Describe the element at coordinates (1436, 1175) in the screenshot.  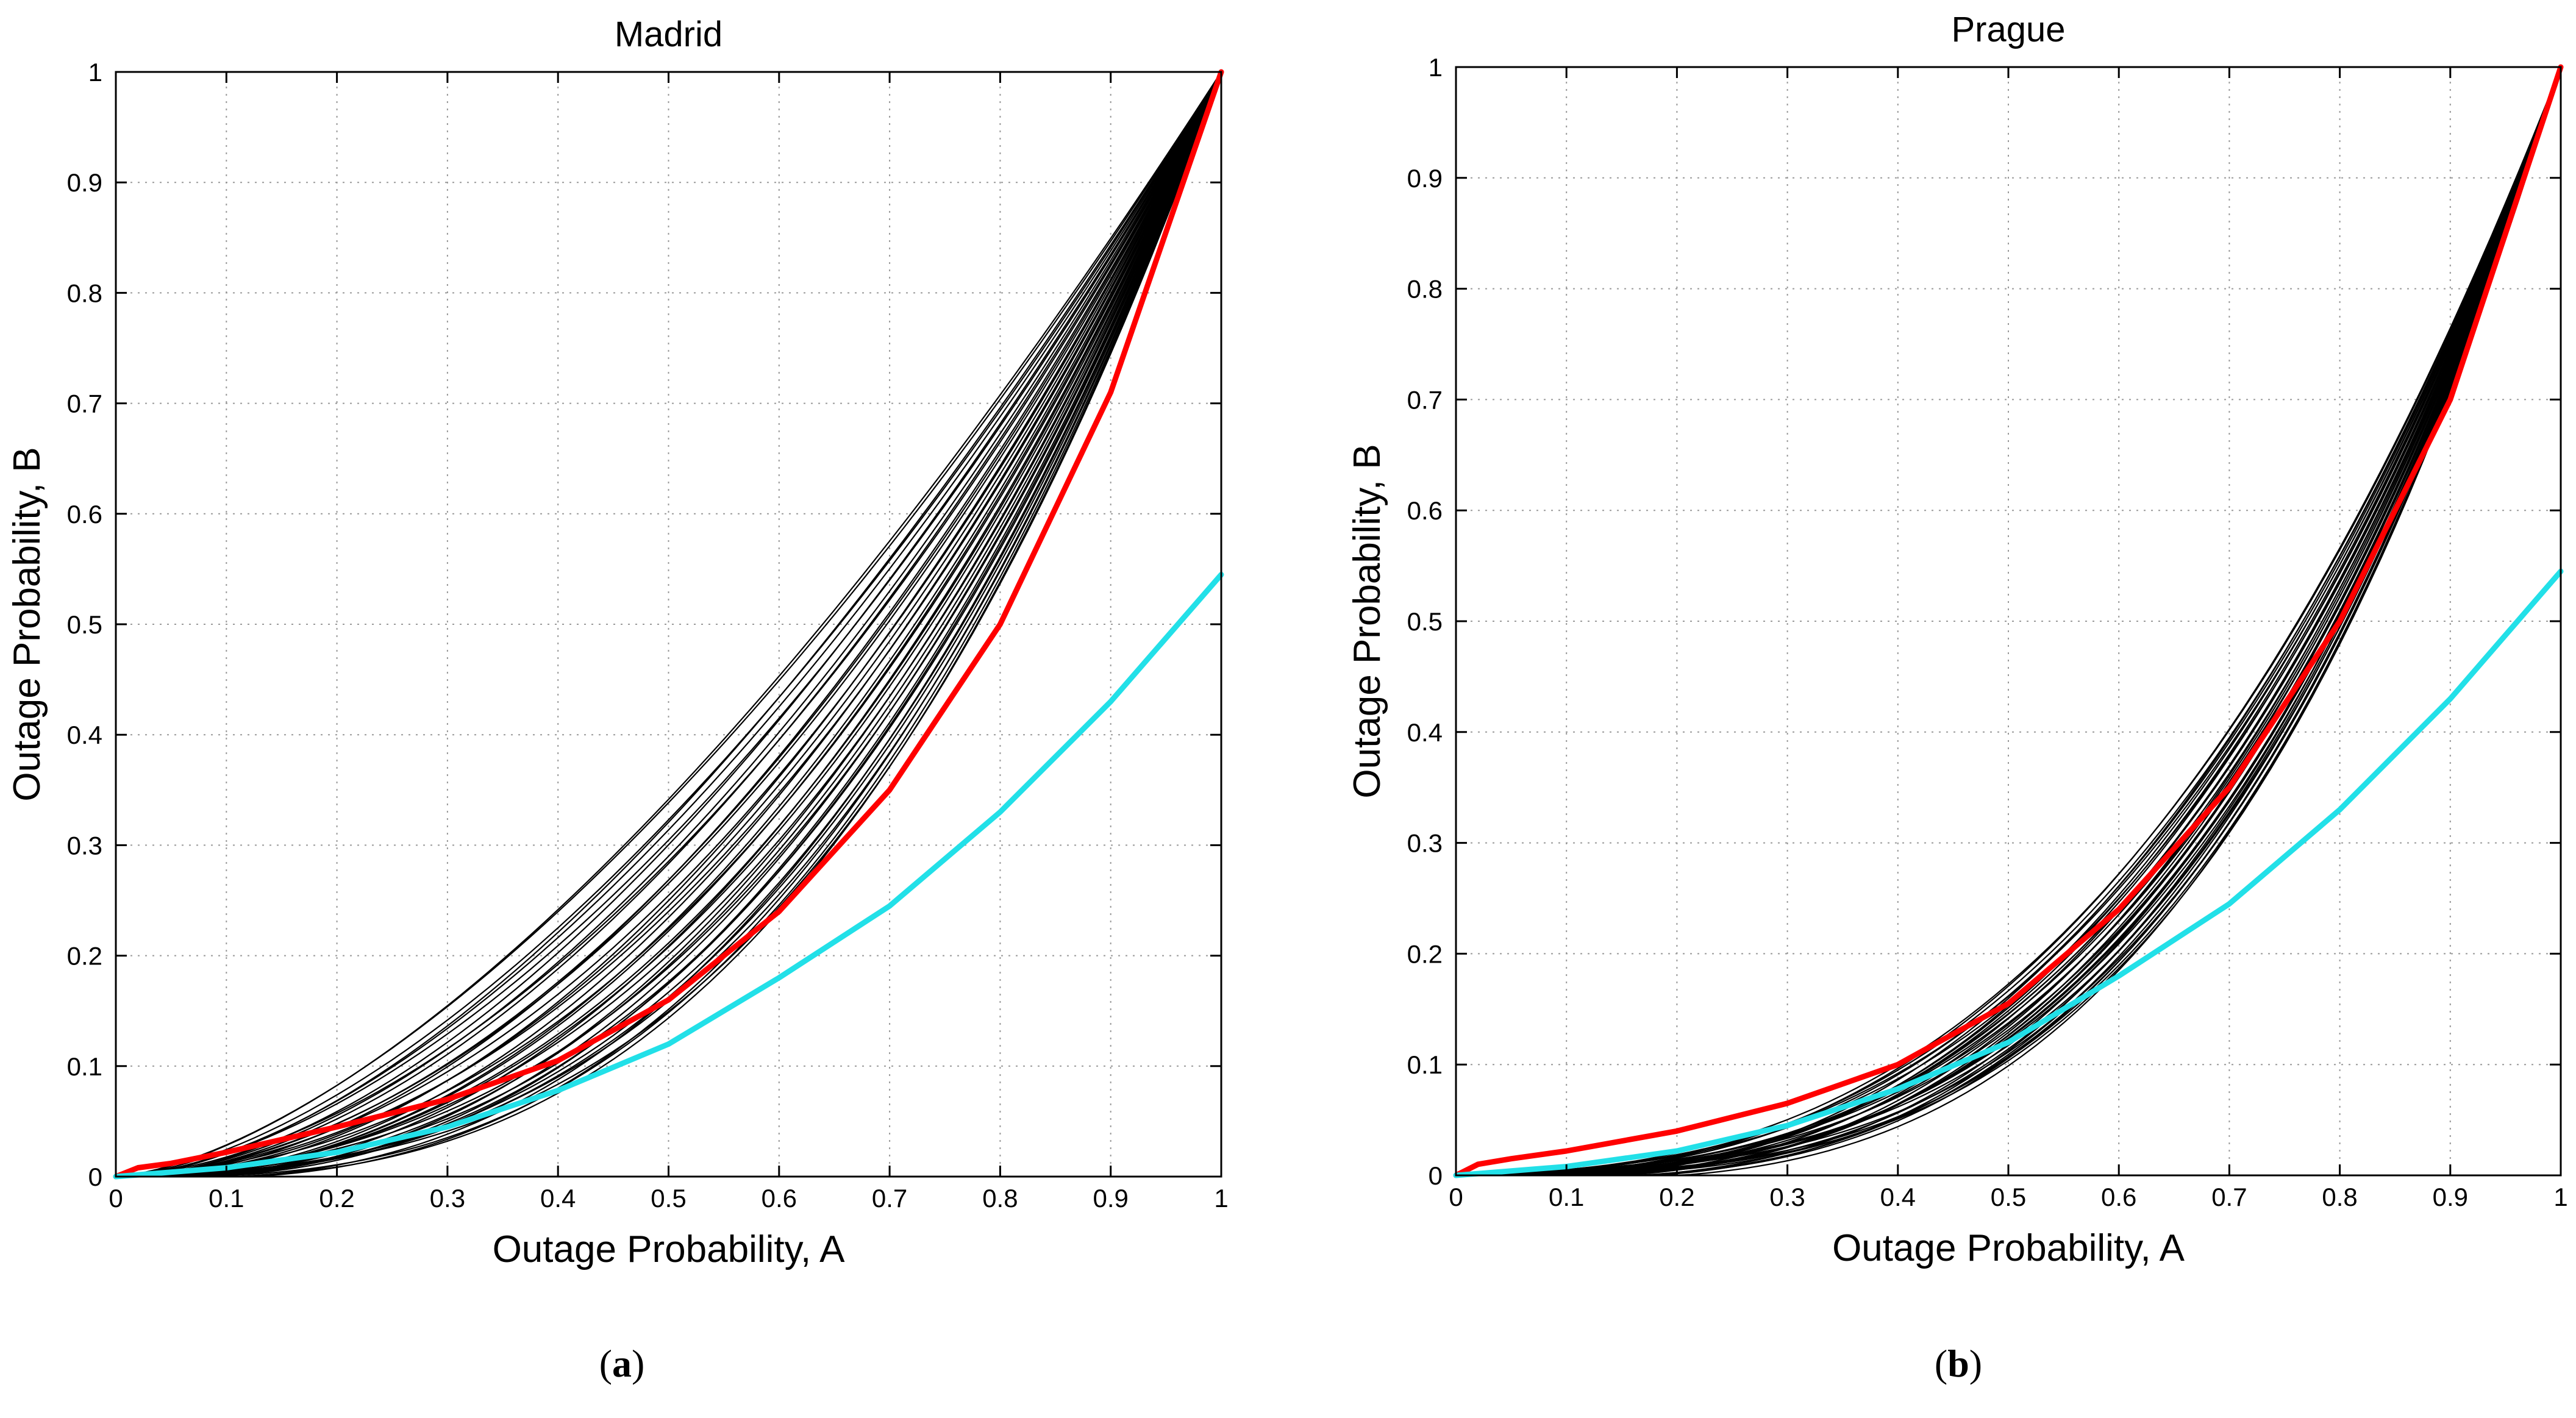
I see `y-tick-label: 0` at that location.